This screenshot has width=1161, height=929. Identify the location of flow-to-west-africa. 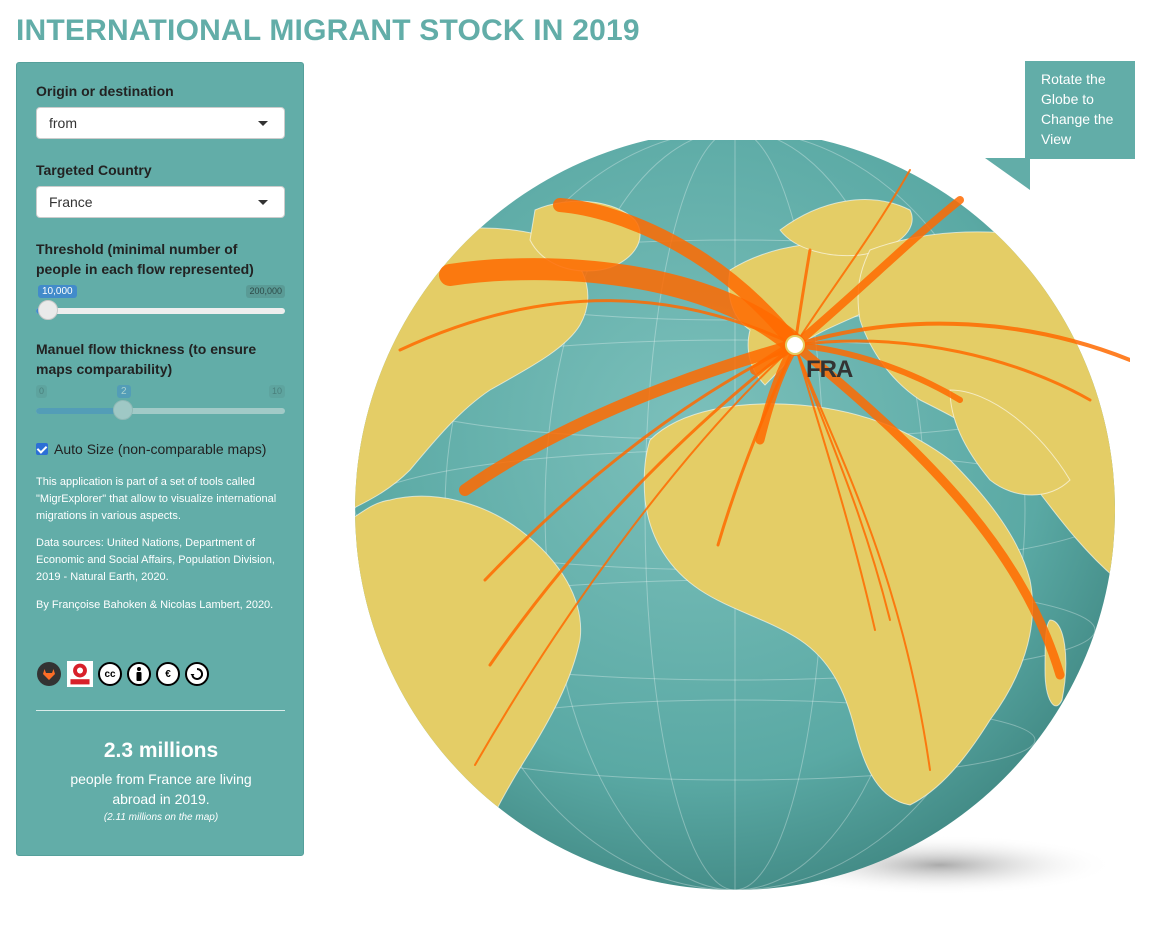
(842, 482).